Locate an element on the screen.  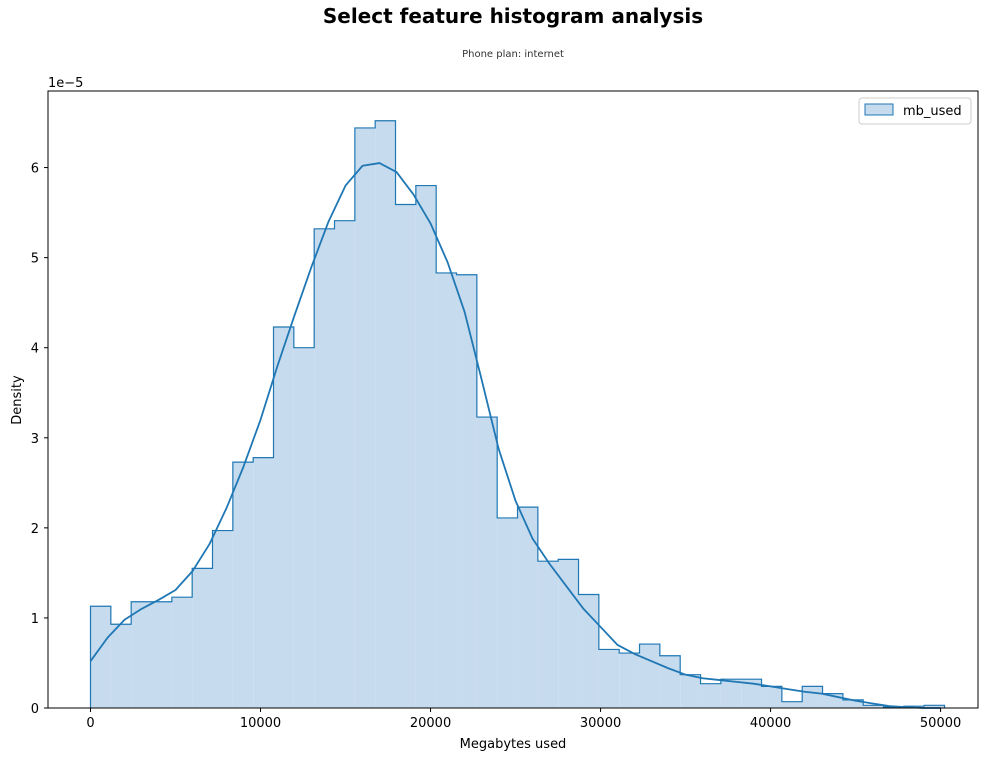
y-tick-label: 3 is located at coordinates (35, 439).